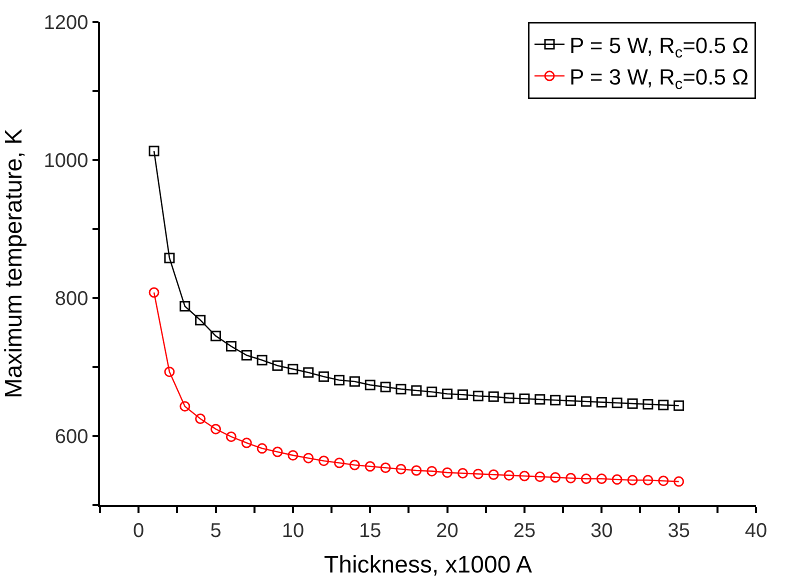  Describe the element at coordinates (293, 531) in the screenshot. I see `x-tick-label: 10` at that location.